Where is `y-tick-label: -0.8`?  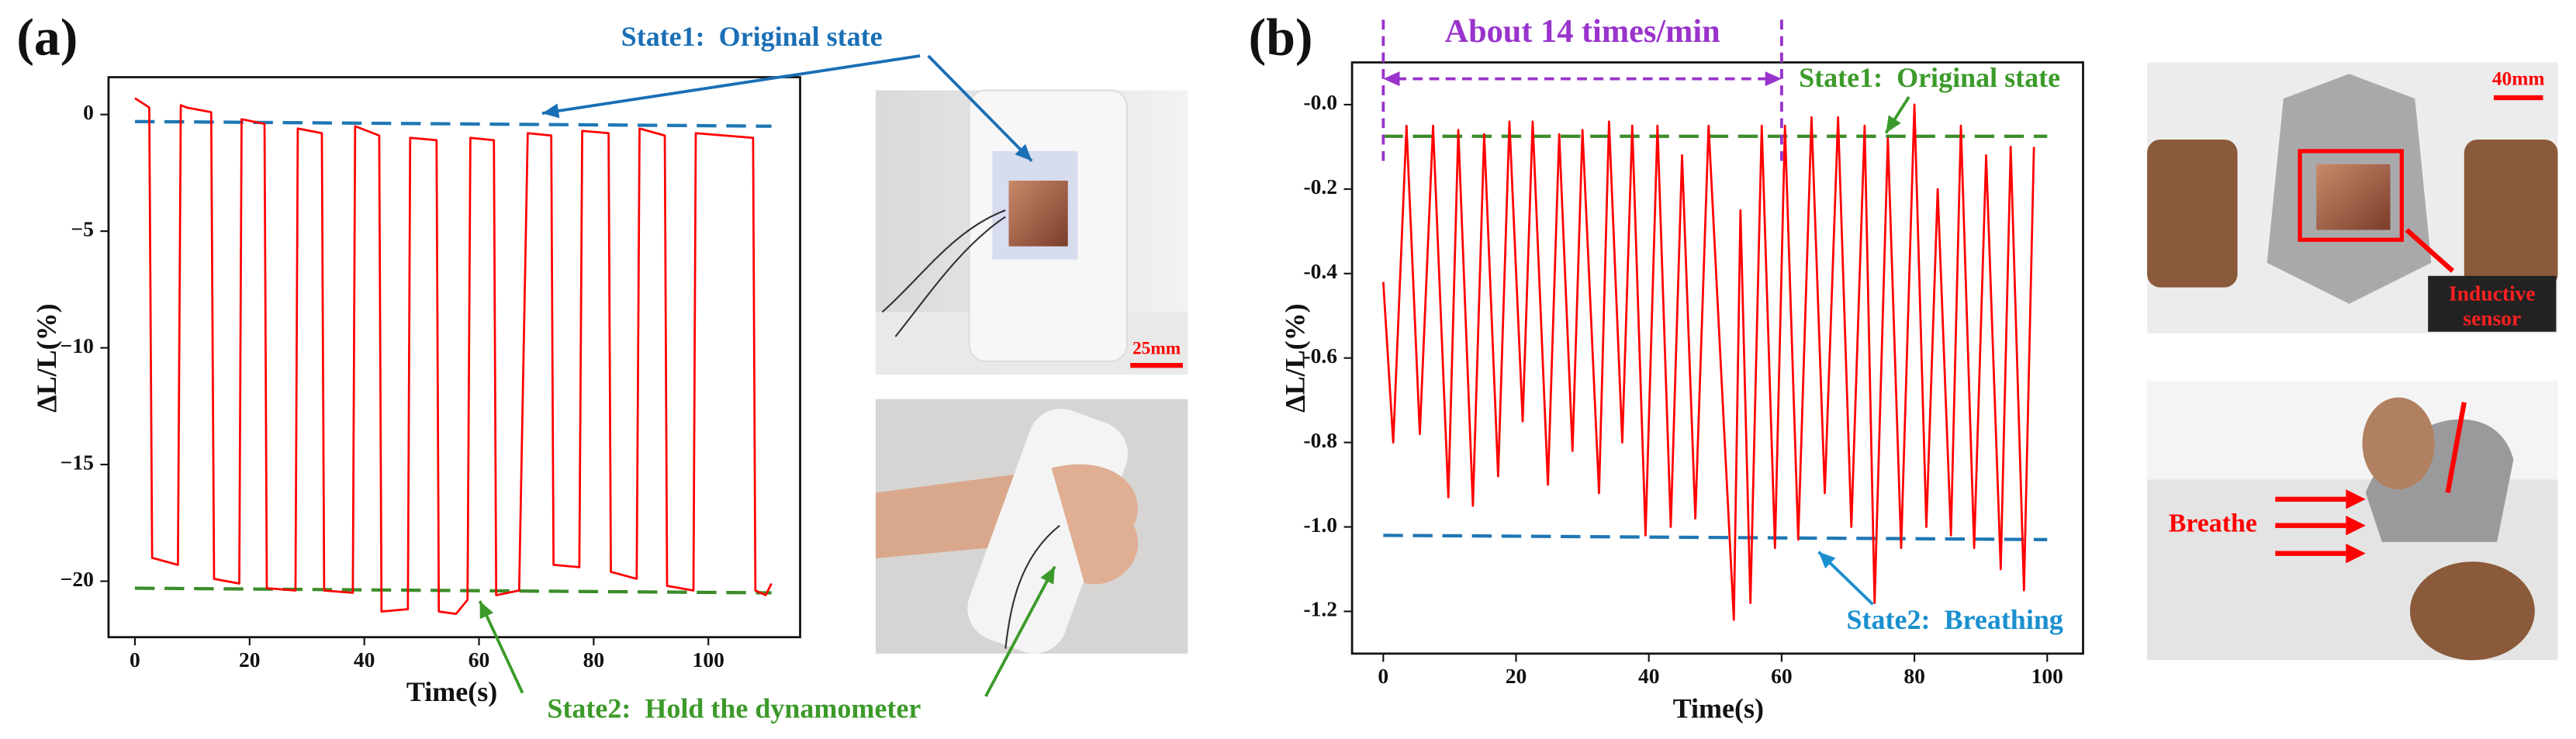 y-tick-label: -0.8 is located at coordinates (1320, 440).